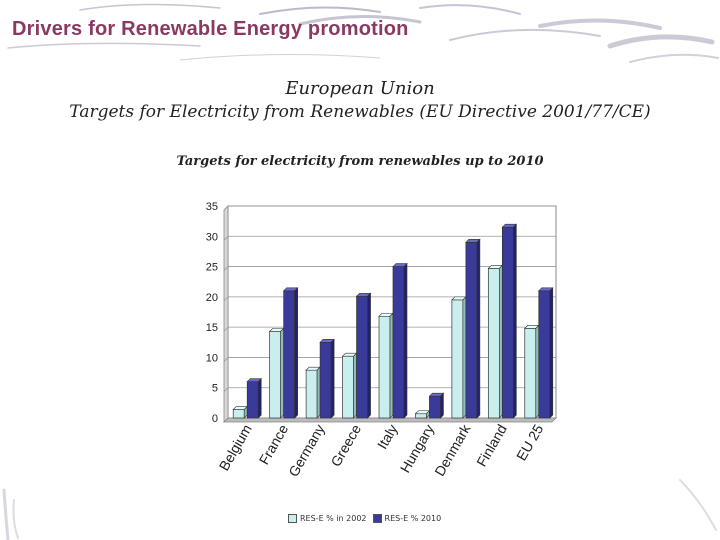  Describe the element at coordinates (360, 88) in the screenshot. I see `heading-line-1: European Union` at that location.